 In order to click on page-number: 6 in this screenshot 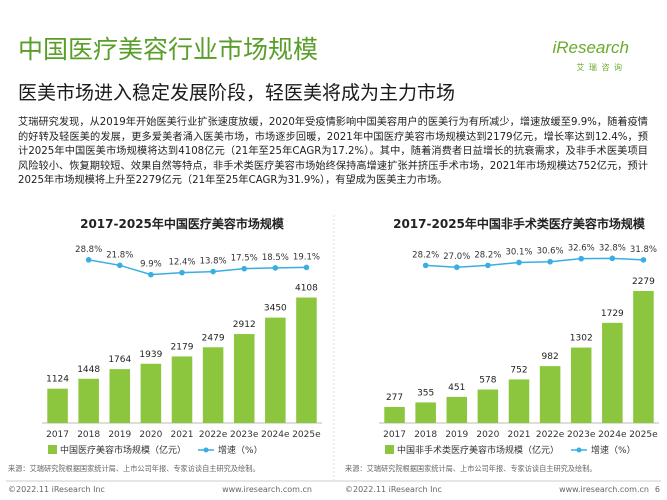, I will do `click(657, 489)`.